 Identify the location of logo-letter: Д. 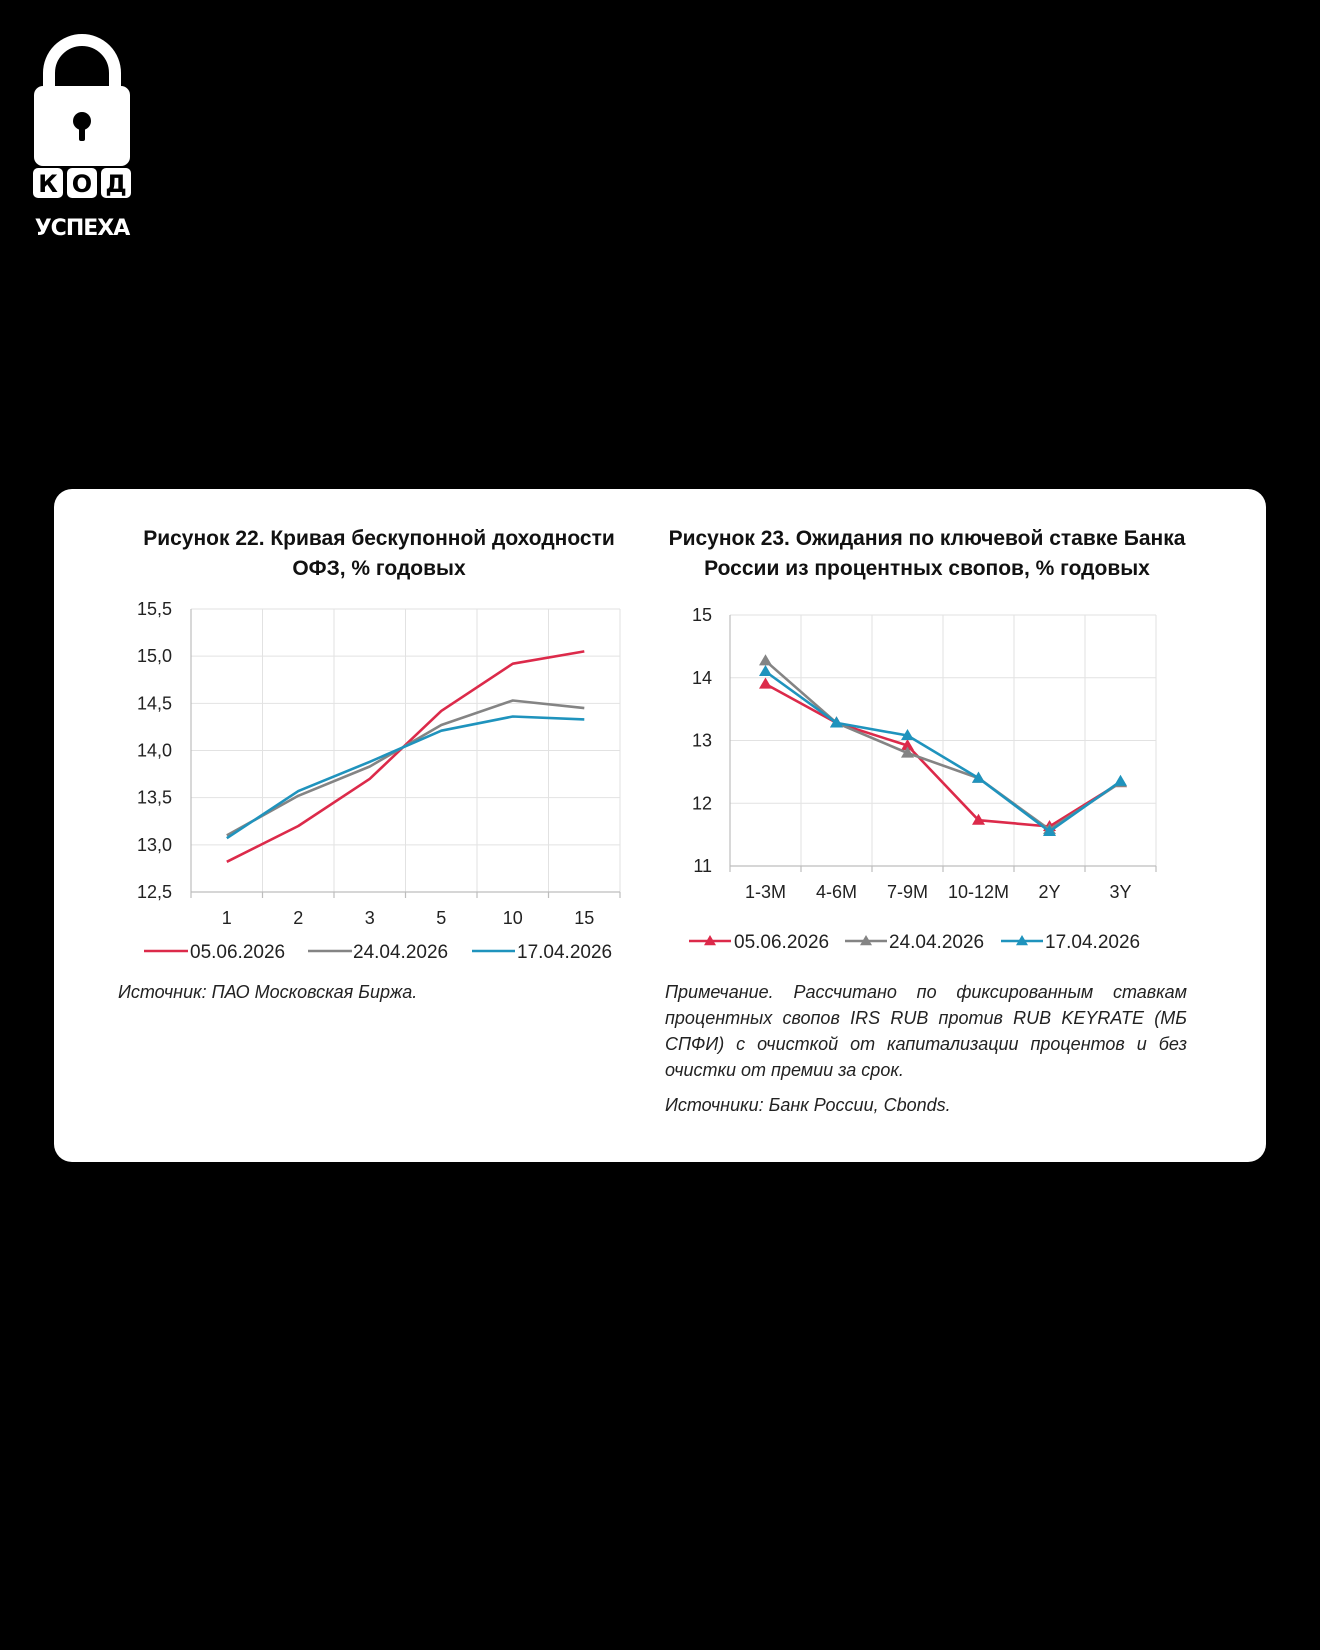
(115, 184).